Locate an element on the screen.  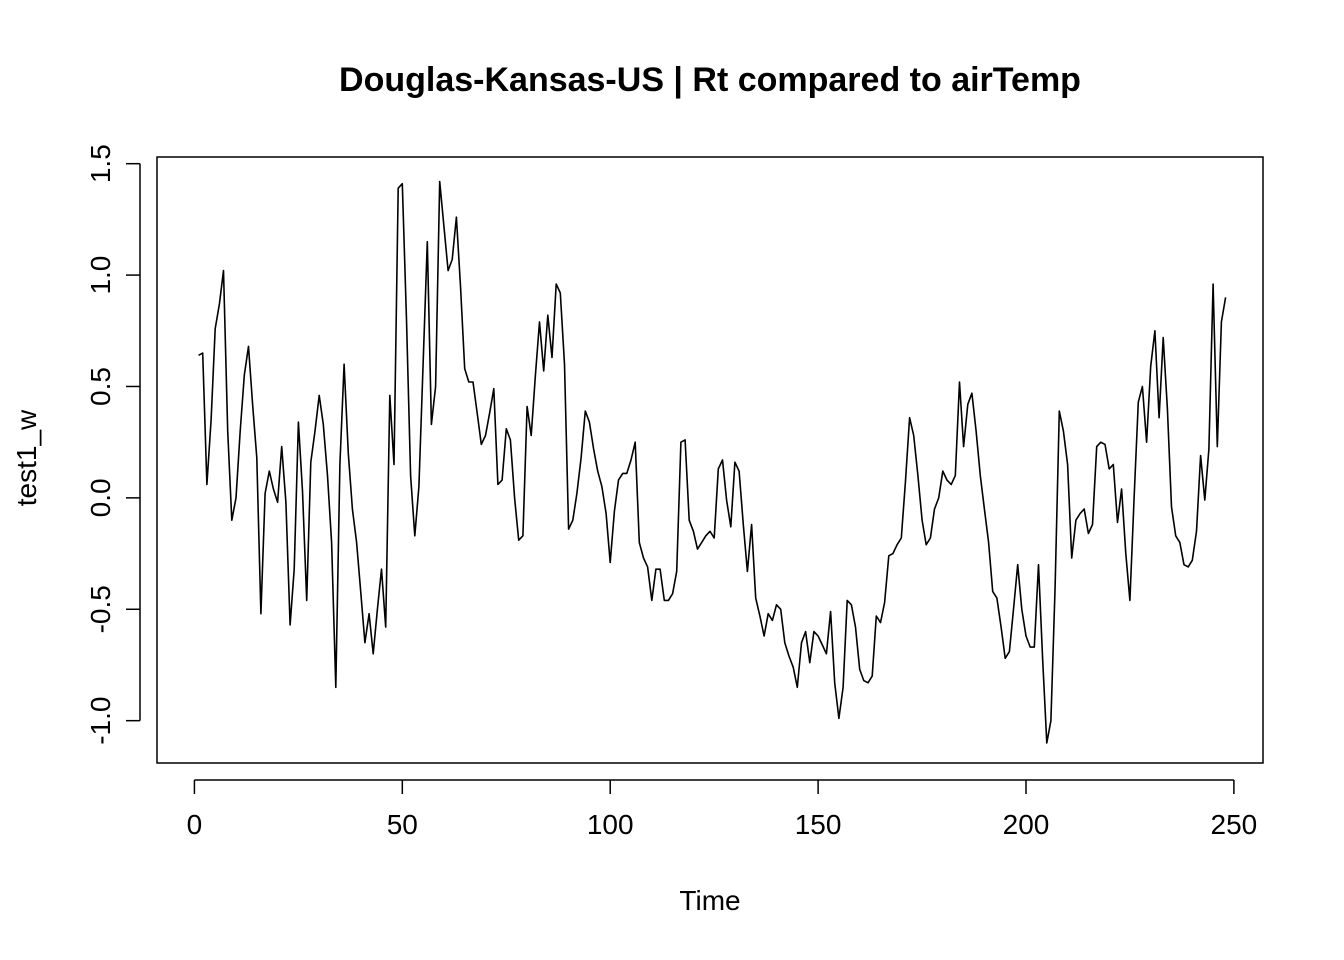
x-tick-label: 0 is located at coordinates (195, 824).